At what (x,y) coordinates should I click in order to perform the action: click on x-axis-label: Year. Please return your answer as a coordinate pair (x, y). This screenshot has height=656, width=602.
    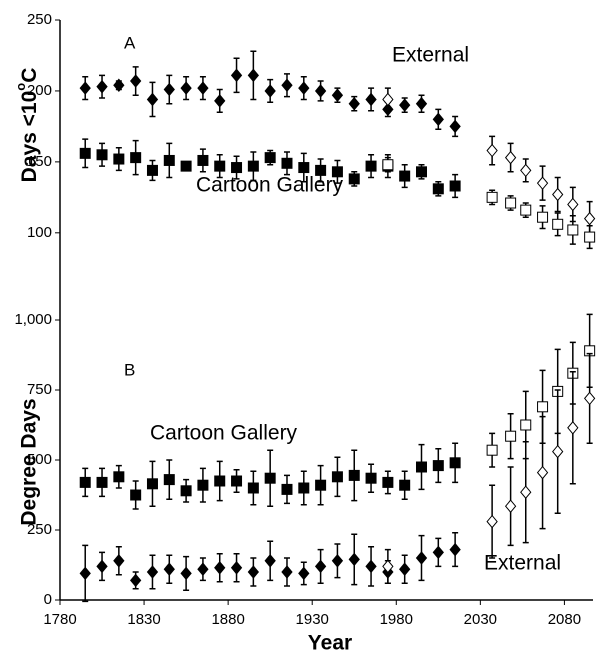
    Looking at the image, I should click on (330, 643).